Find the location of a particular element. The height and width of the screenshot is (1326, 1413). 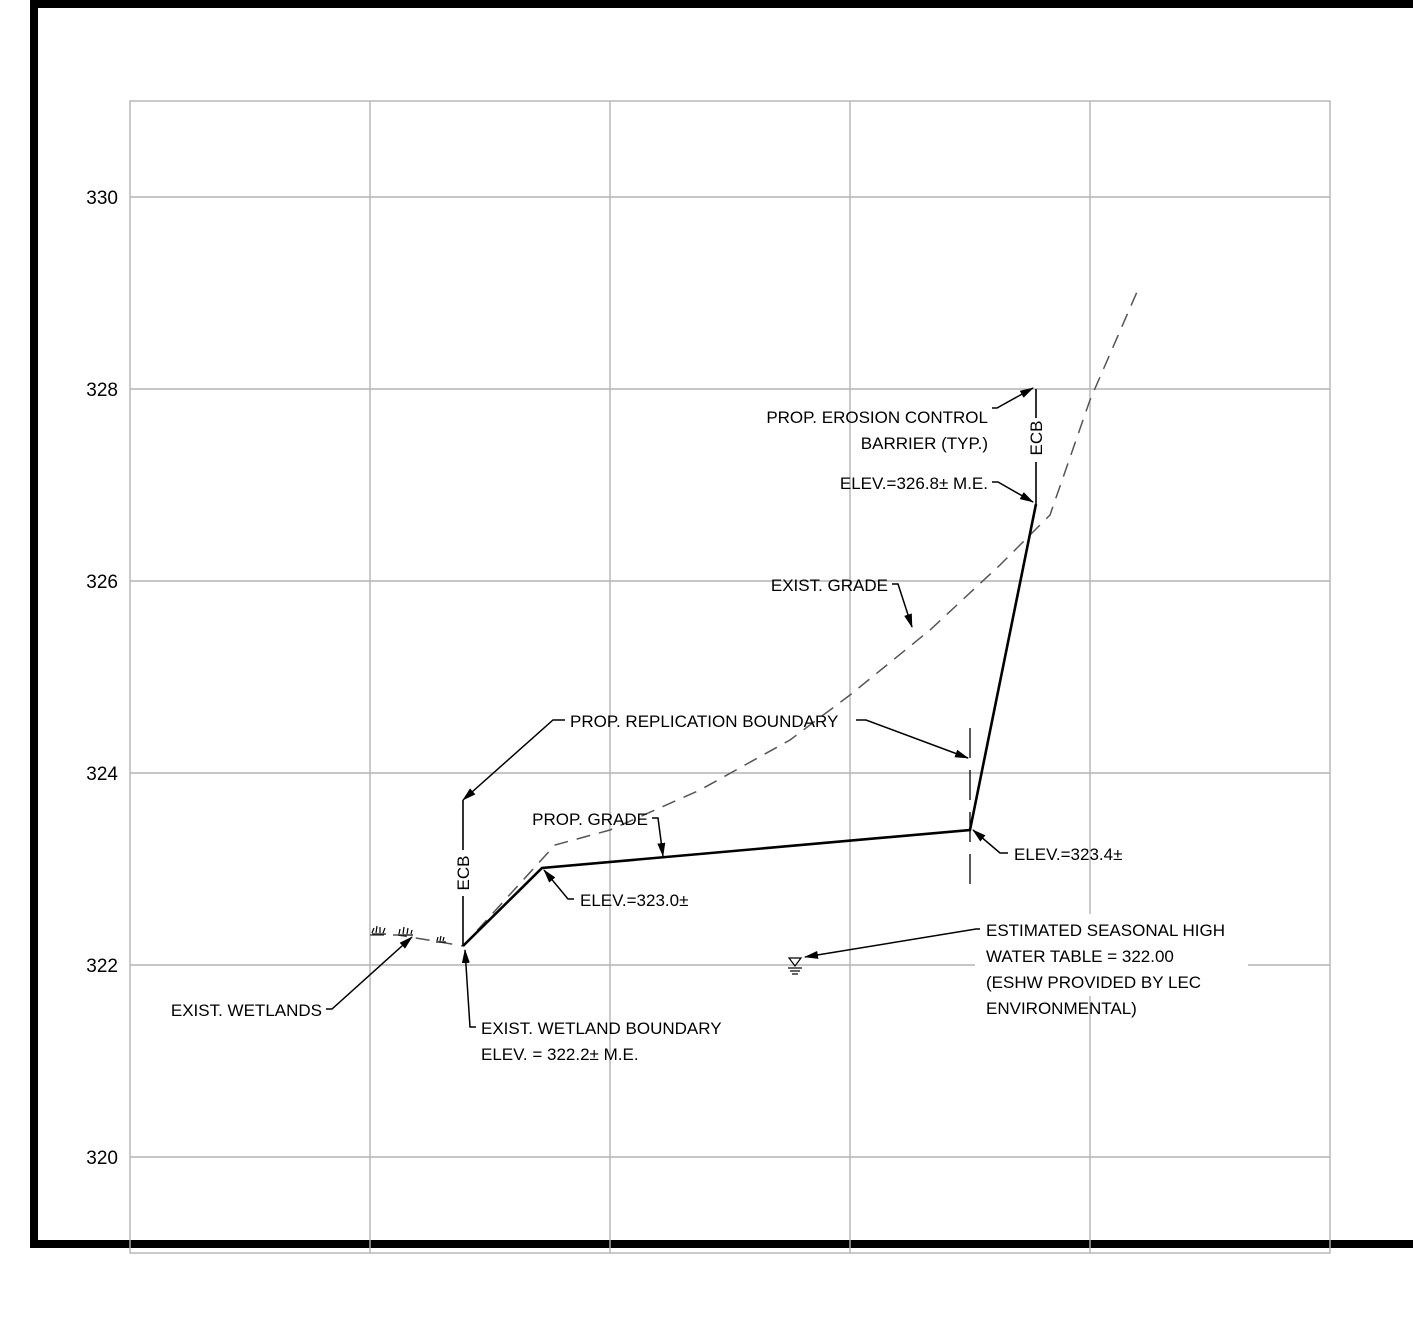

elev-326-8-label: ELEV.=326.8± M.E. is located at coordinates (914, 483).